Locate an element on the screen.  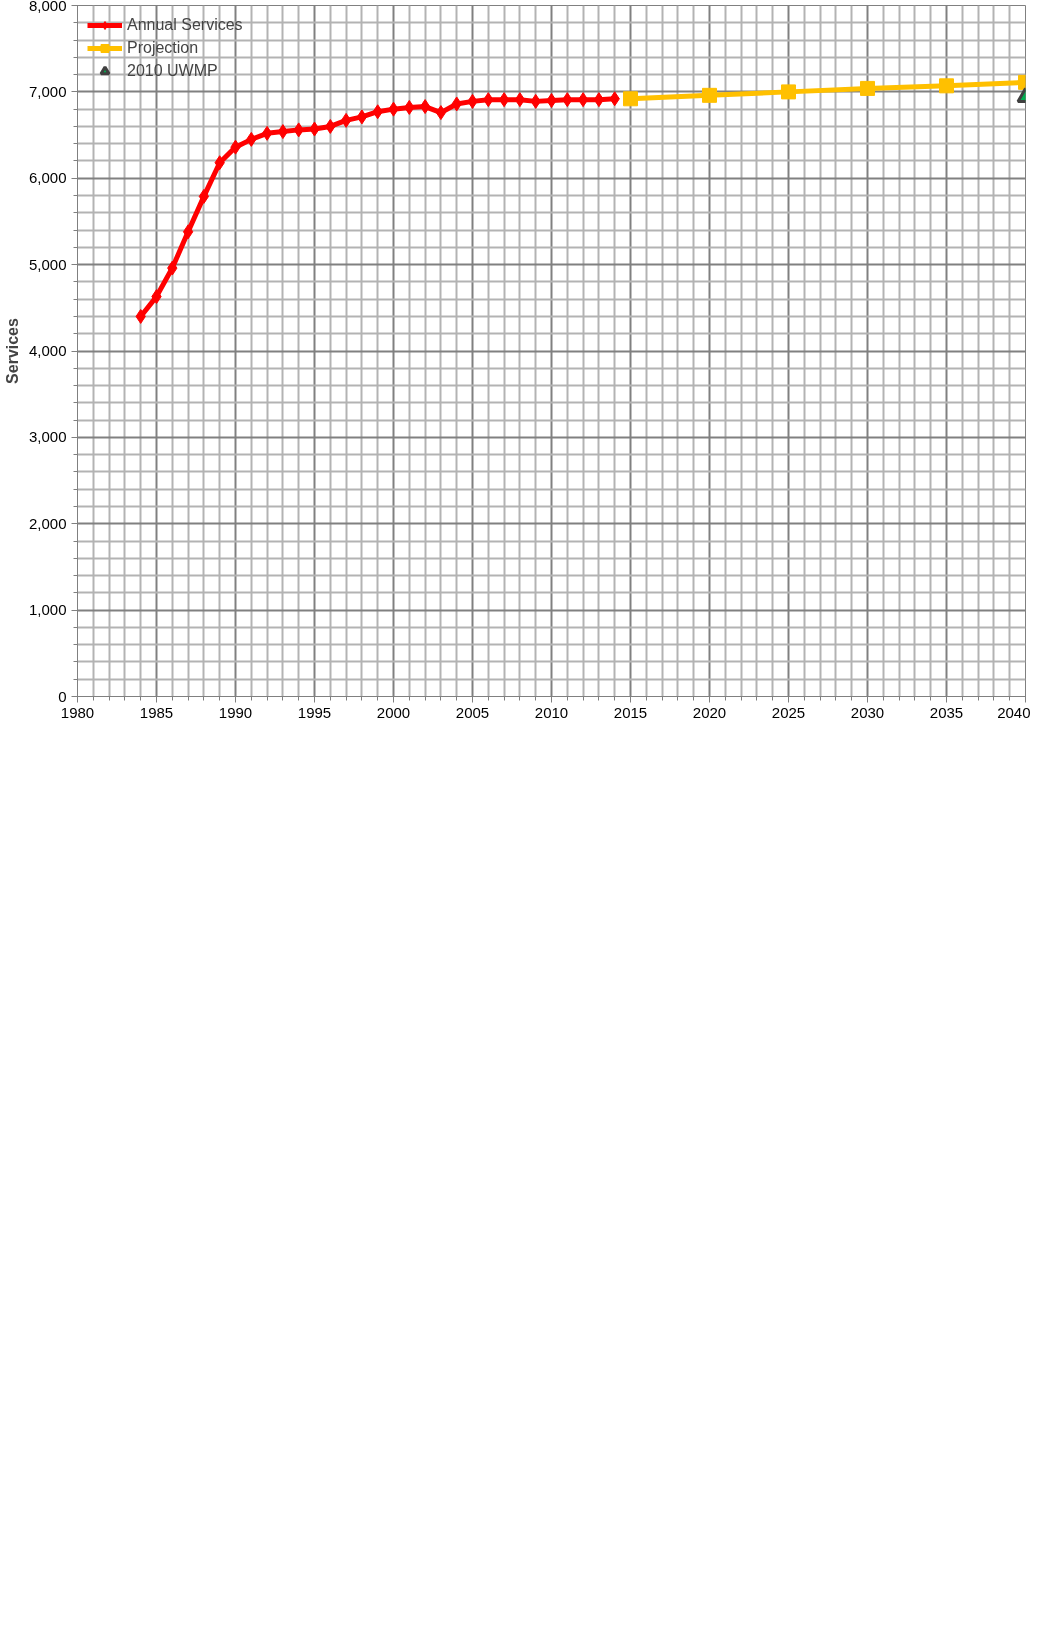
x-tick-label: 1995 is located at coordinates (314, 712).